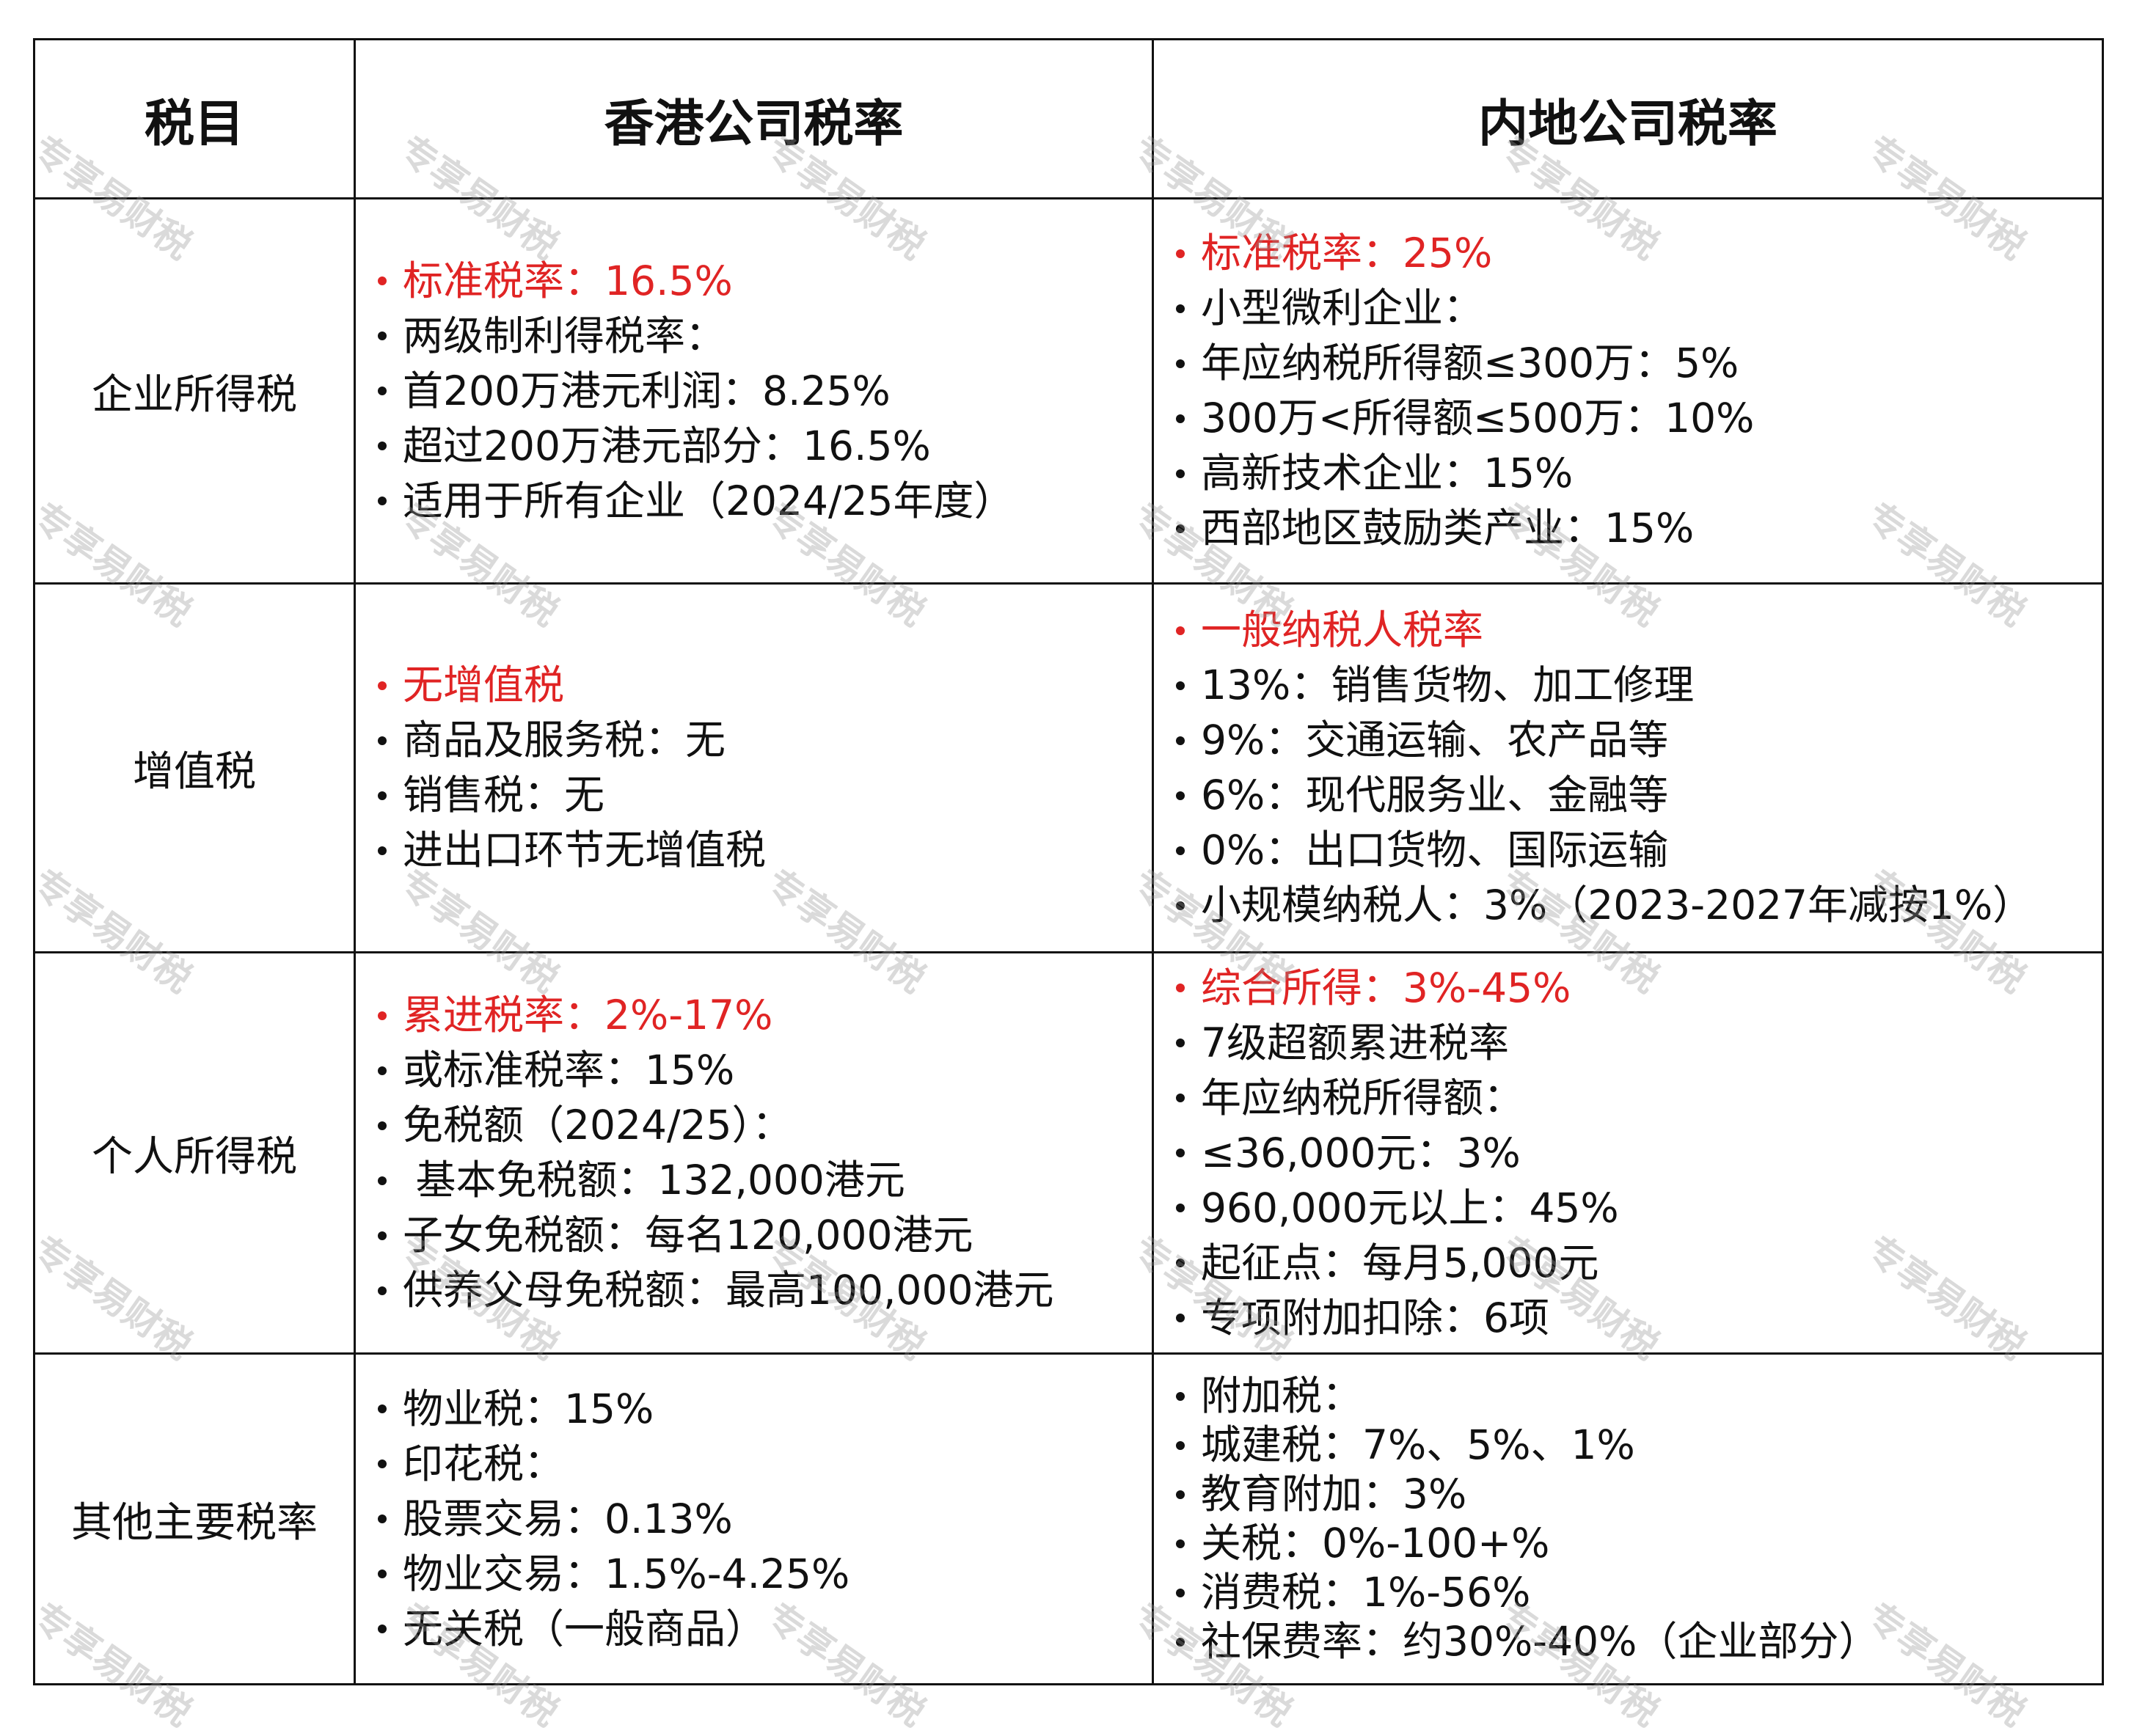 Image resolution: width=2134 pixels, height=1736 pixels. Describe the element at coordinates (1362, 1098) in the screenshot. I see `list-item-text: 年应纳税所得额：` at that location.